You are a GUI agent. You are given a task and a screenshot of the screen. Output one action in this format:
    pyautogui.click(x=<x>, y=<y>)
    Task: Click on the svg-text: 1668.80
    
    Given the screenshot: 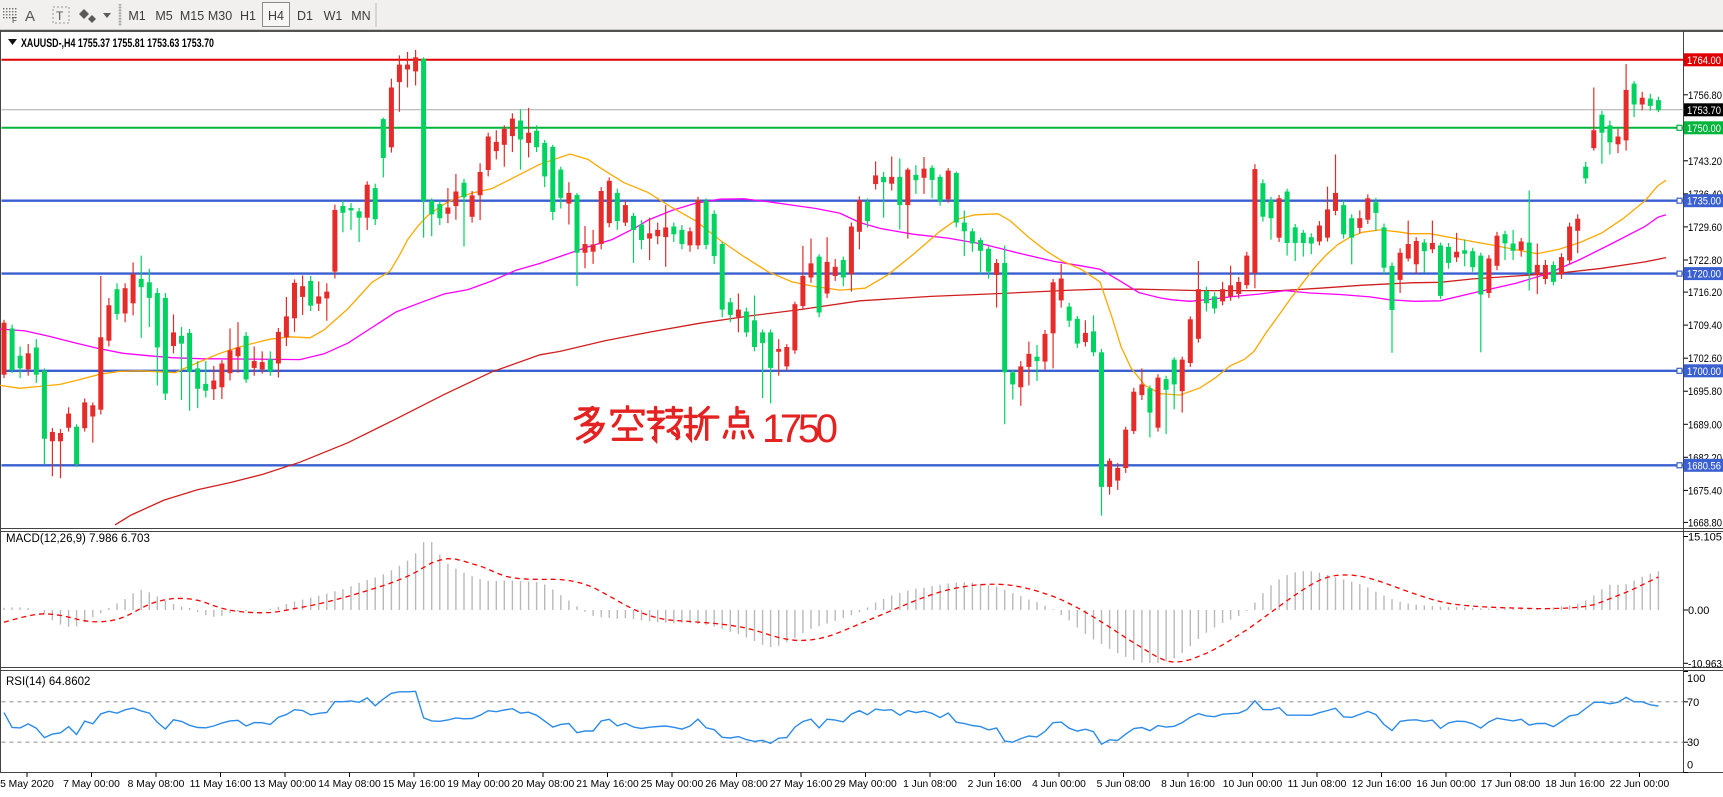 What is the action you would take?
    pyautogui.click(x=1705, y=523)
    